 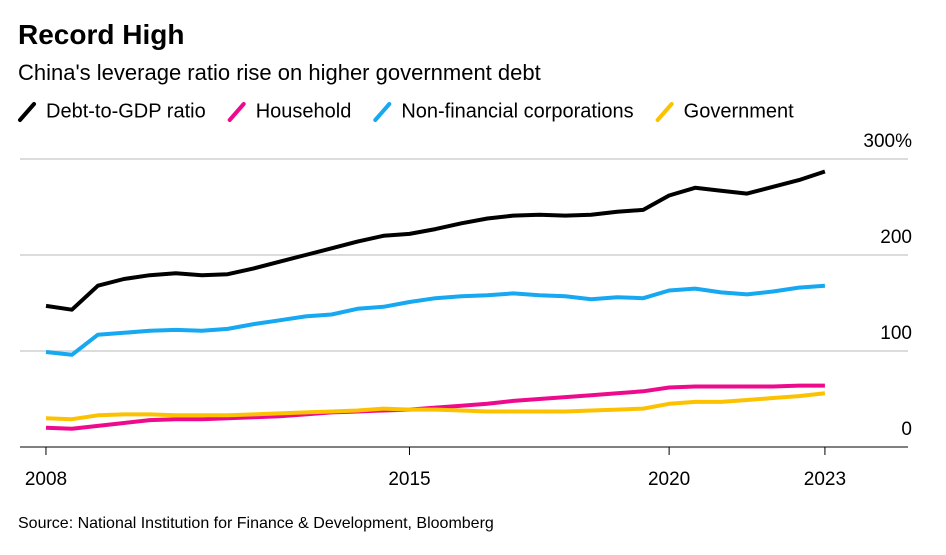 What do you see at coordinates (304, 111) in the screenshot?
I see `legend-label: Household` at bounding box center [304, 111].